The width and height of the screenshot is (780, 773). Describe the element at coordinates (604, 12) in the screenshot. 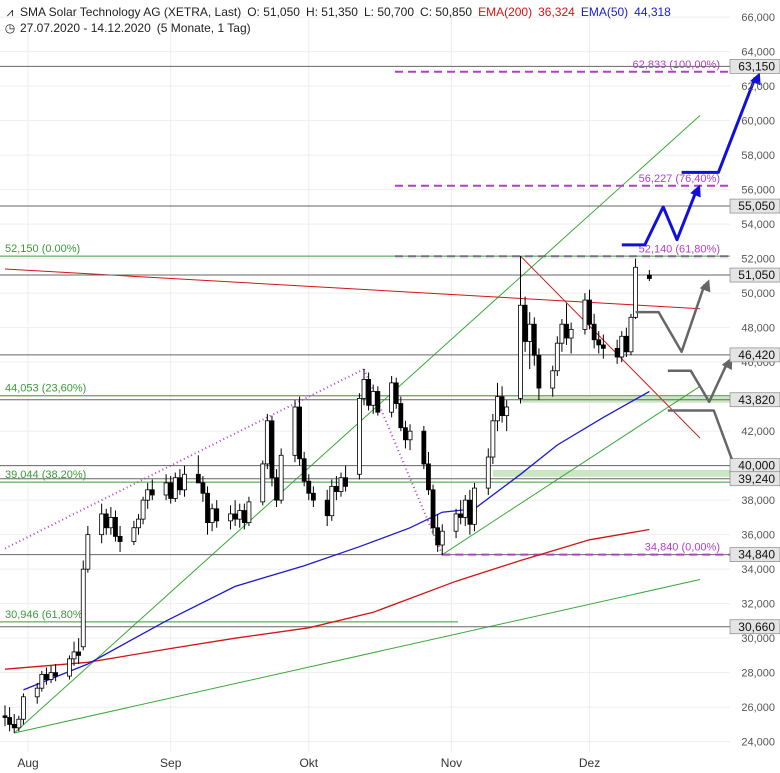

I see `ema50-label: EMA(50)` at that location.